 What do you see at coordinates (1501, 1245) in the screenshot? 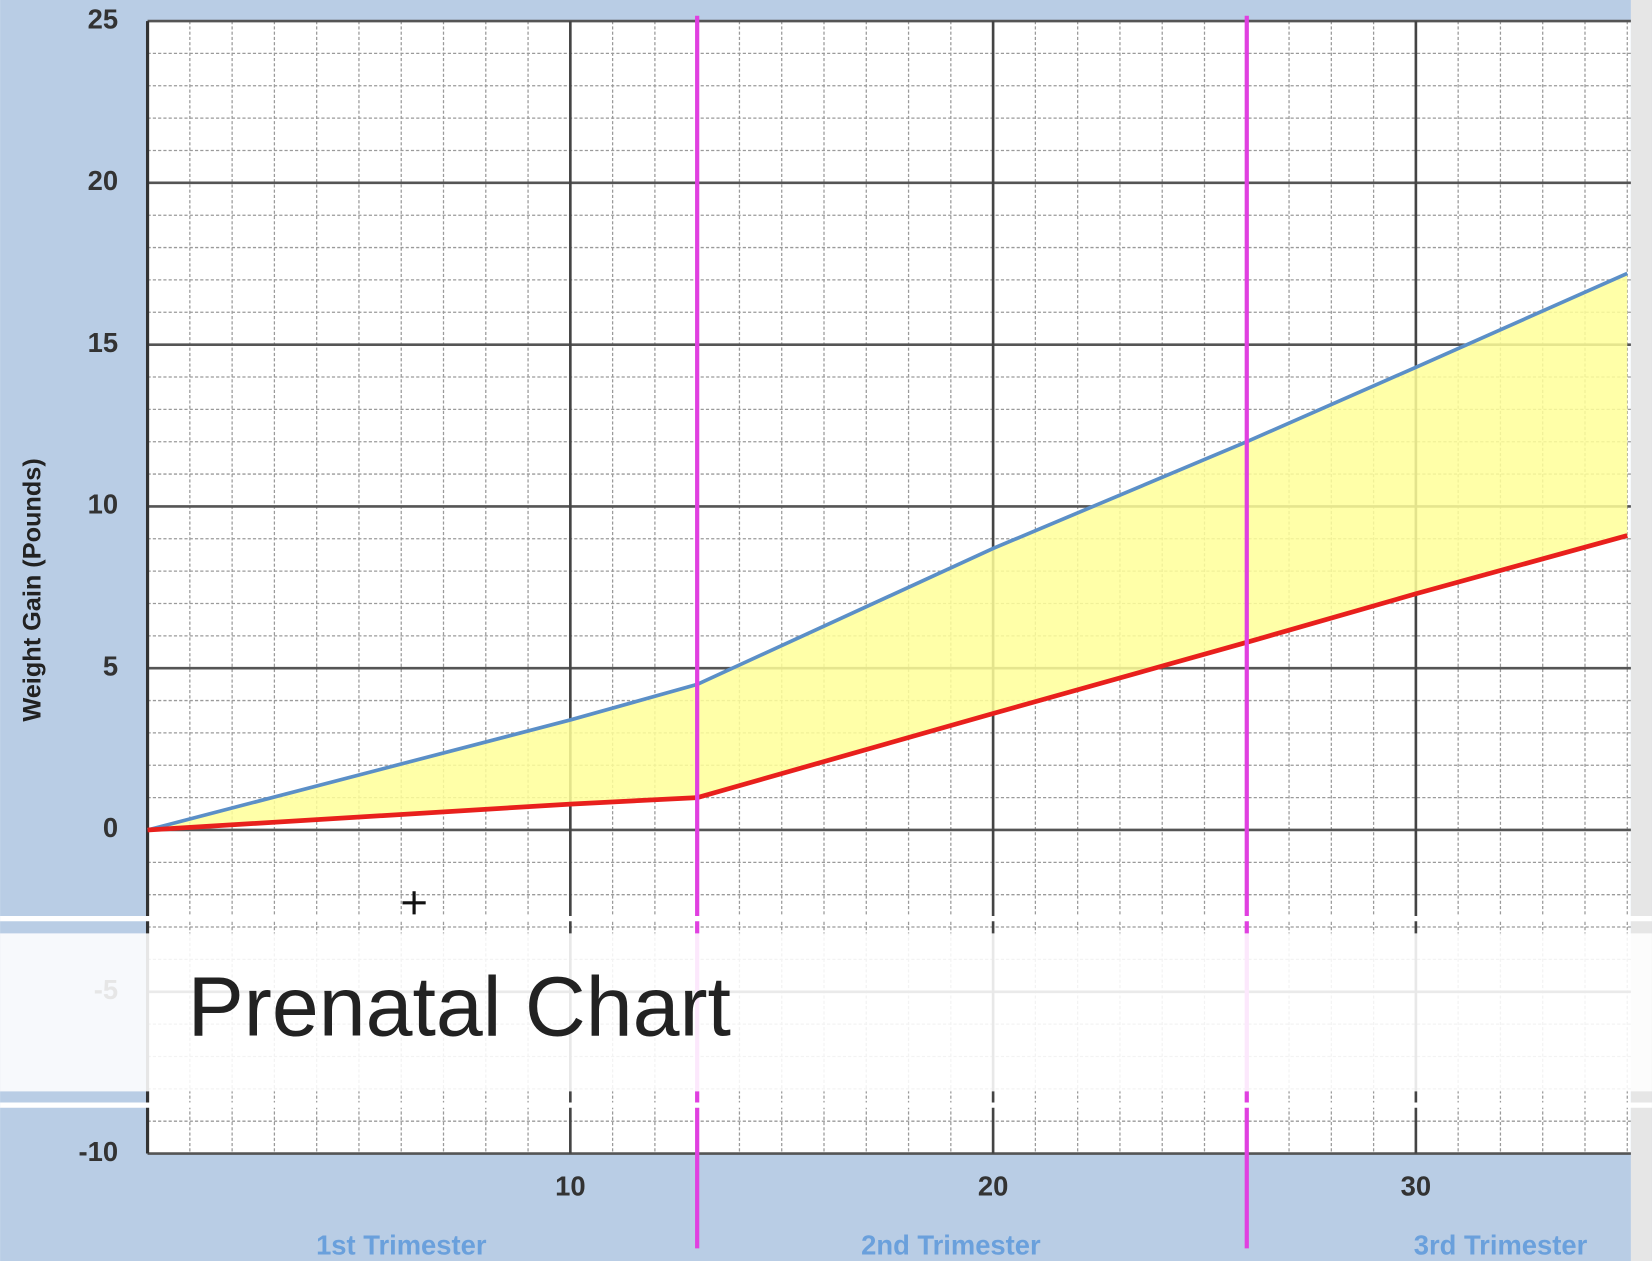
I see `trimester-label: 3rd Trimester` at bounding box center [1501, 1245].